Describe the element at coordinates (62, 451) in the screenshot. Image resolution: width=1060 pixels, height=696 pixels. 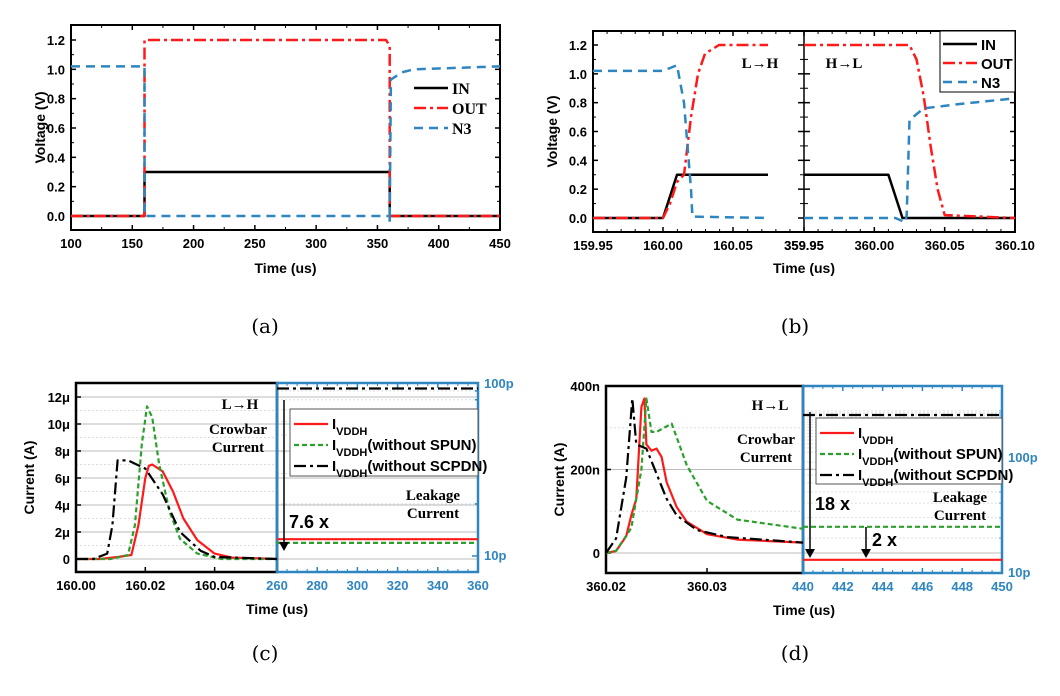
I see `y-tick-label: 8μ` at that location.